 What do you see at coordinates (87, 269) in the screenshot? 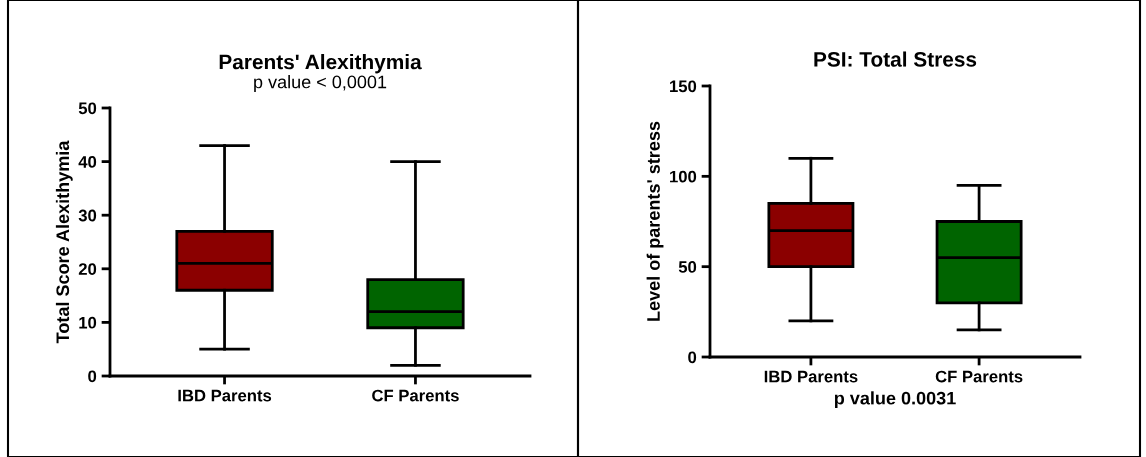
I see `y-tick-label: 20` at bounding box center [87, 269].